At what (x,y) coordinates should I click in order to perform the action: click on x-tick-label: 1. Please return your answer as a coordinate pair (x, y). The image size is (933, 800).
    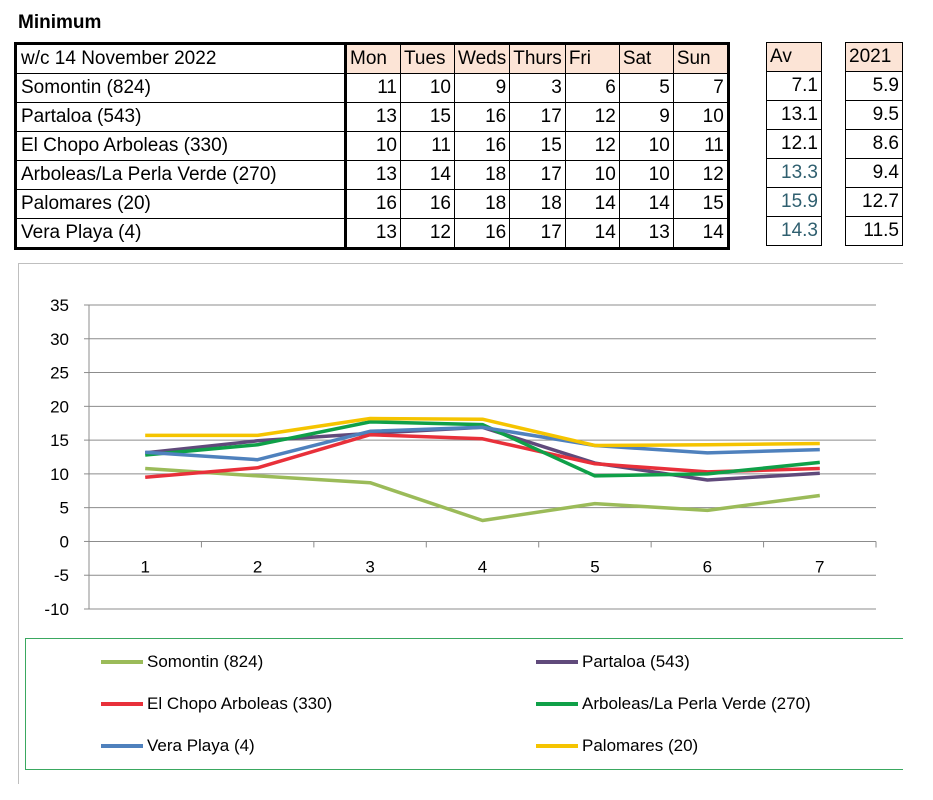
    Looking at the image, I should click on (144, 566).